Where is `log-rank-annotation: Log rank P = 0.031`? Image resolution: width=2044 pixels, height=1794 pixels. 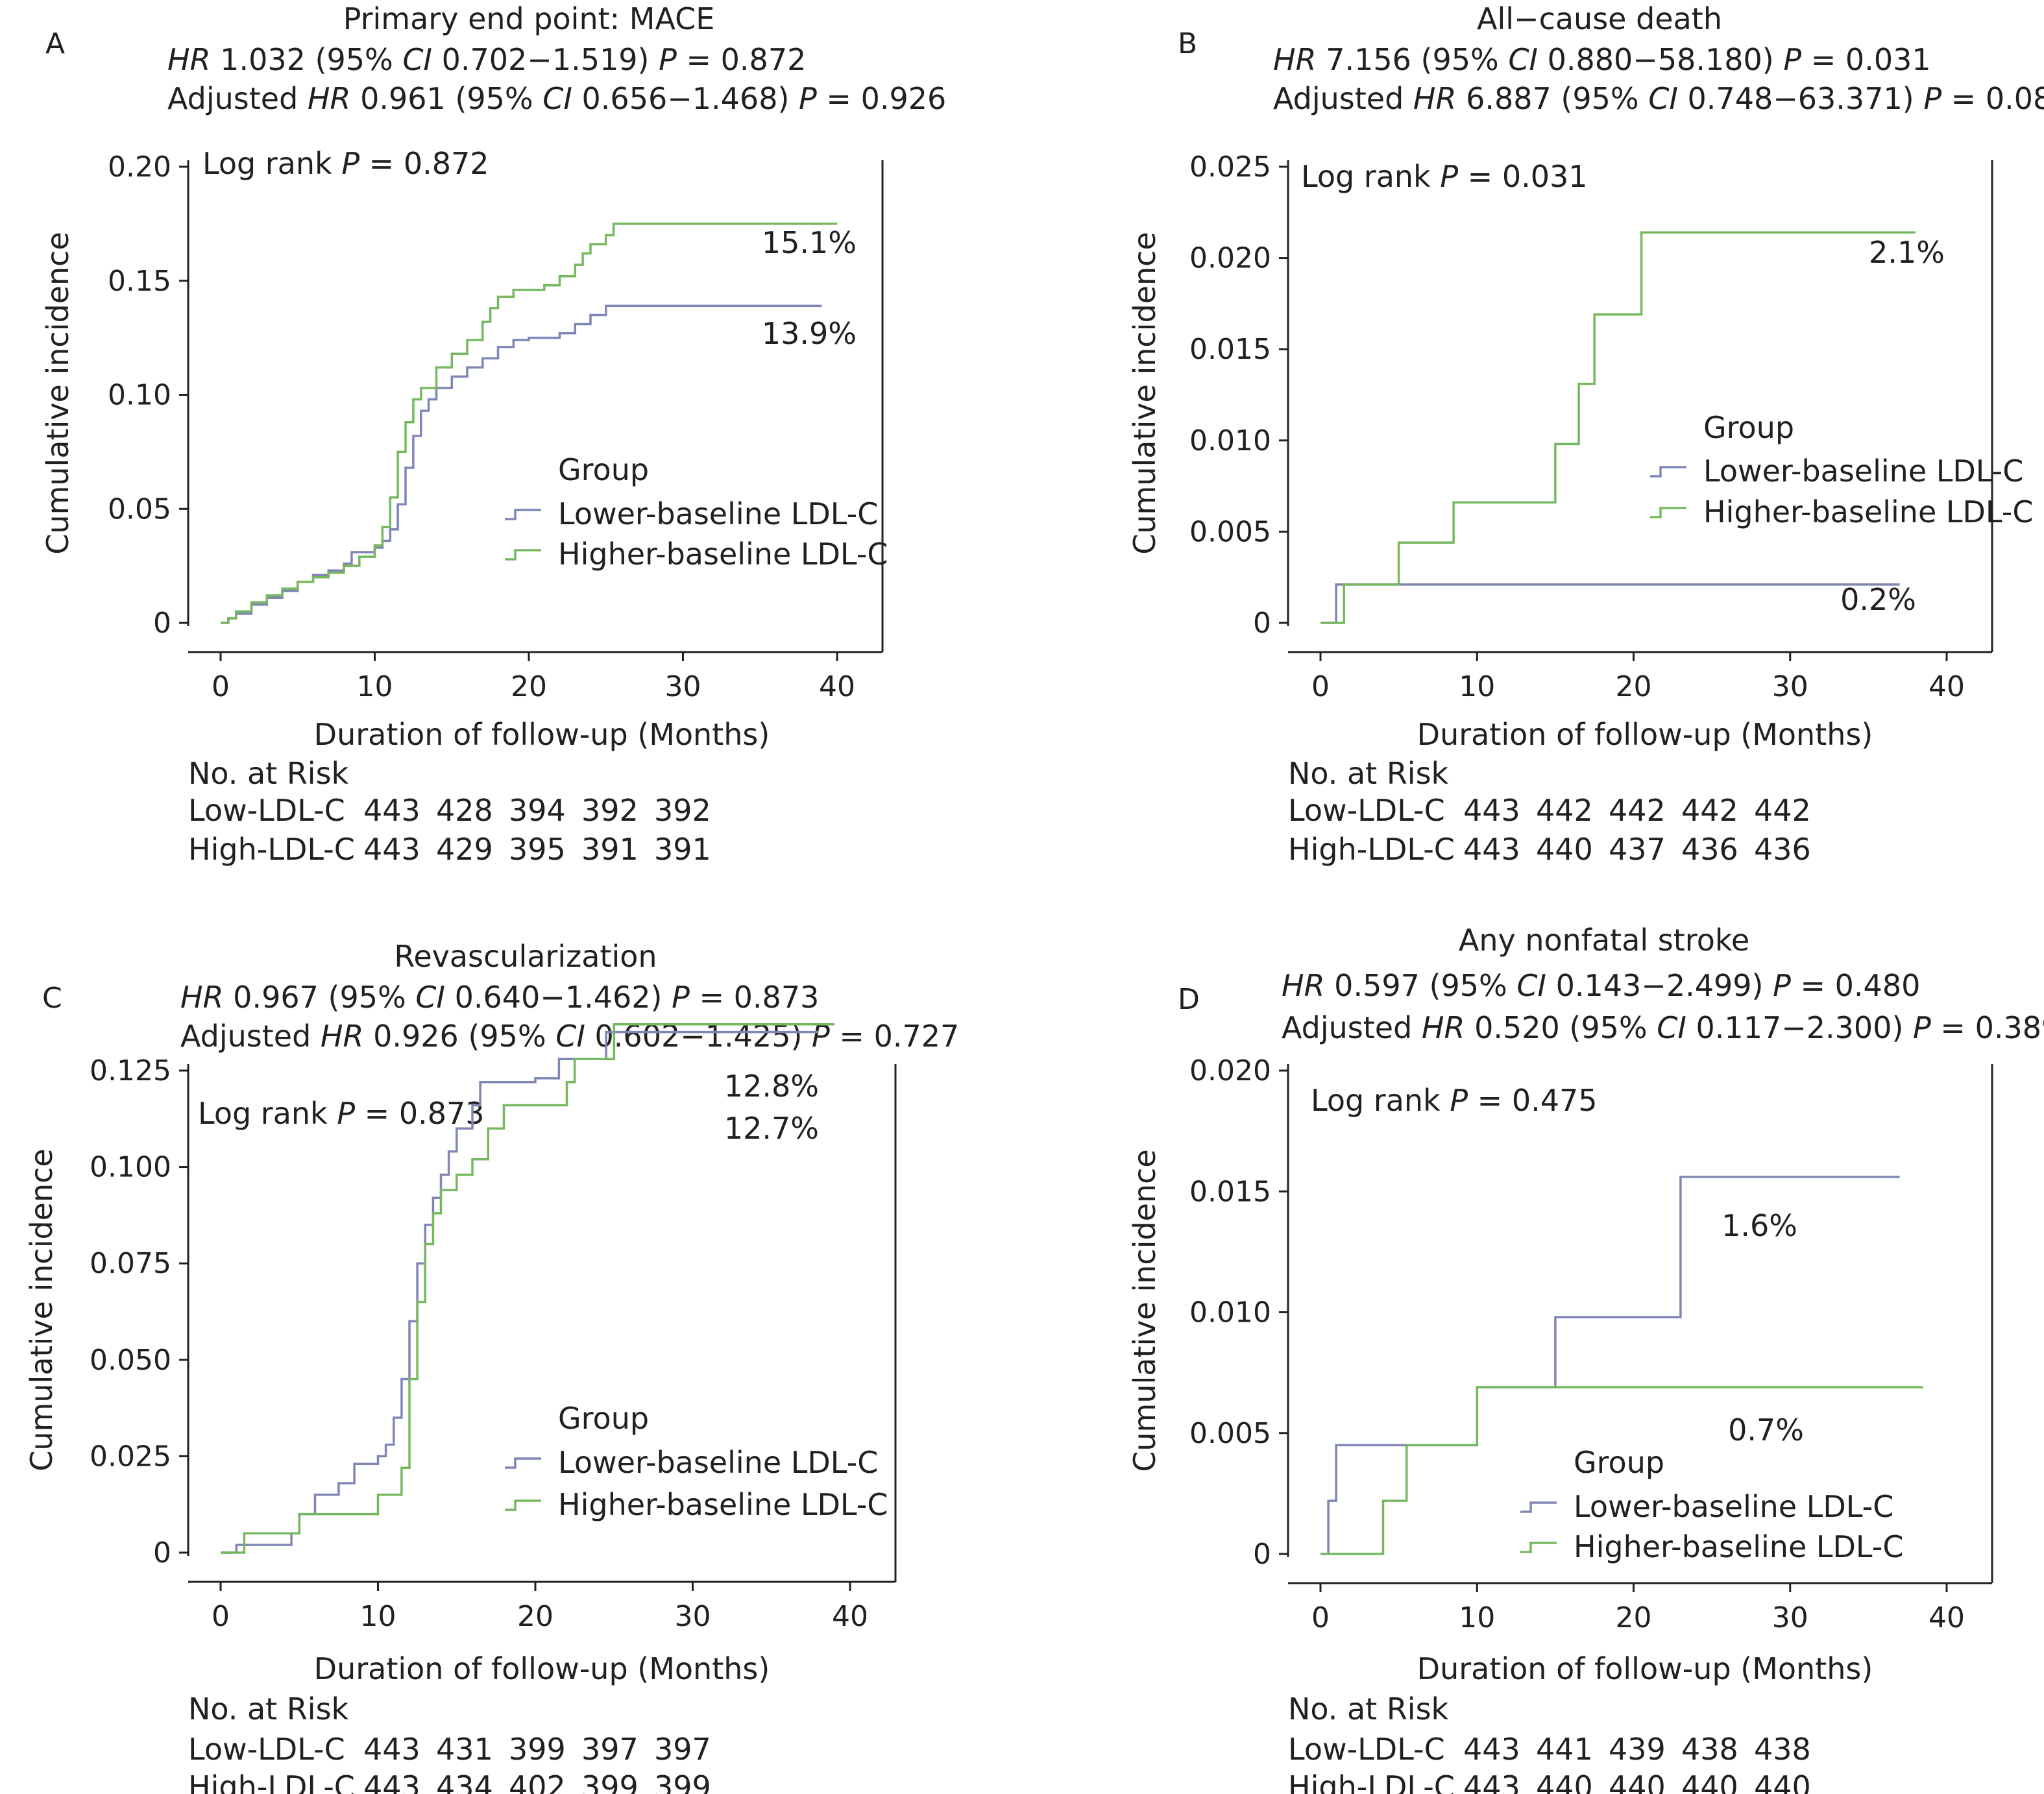
log-rank-annotation: Log rank P = 0.031 is located at coordinates (1444, 177).